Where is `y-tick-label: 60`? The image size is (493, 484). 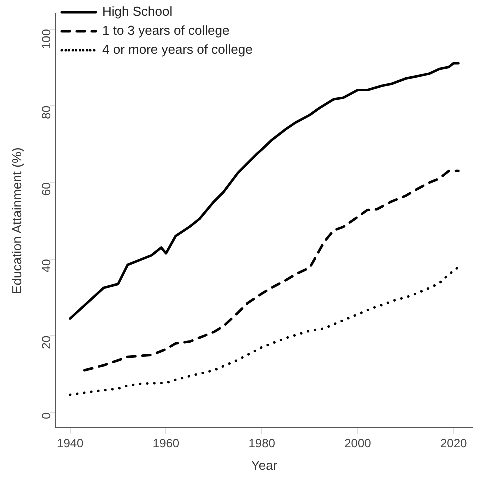
y-tick-label: 60 is located at coordinates (46, 189).